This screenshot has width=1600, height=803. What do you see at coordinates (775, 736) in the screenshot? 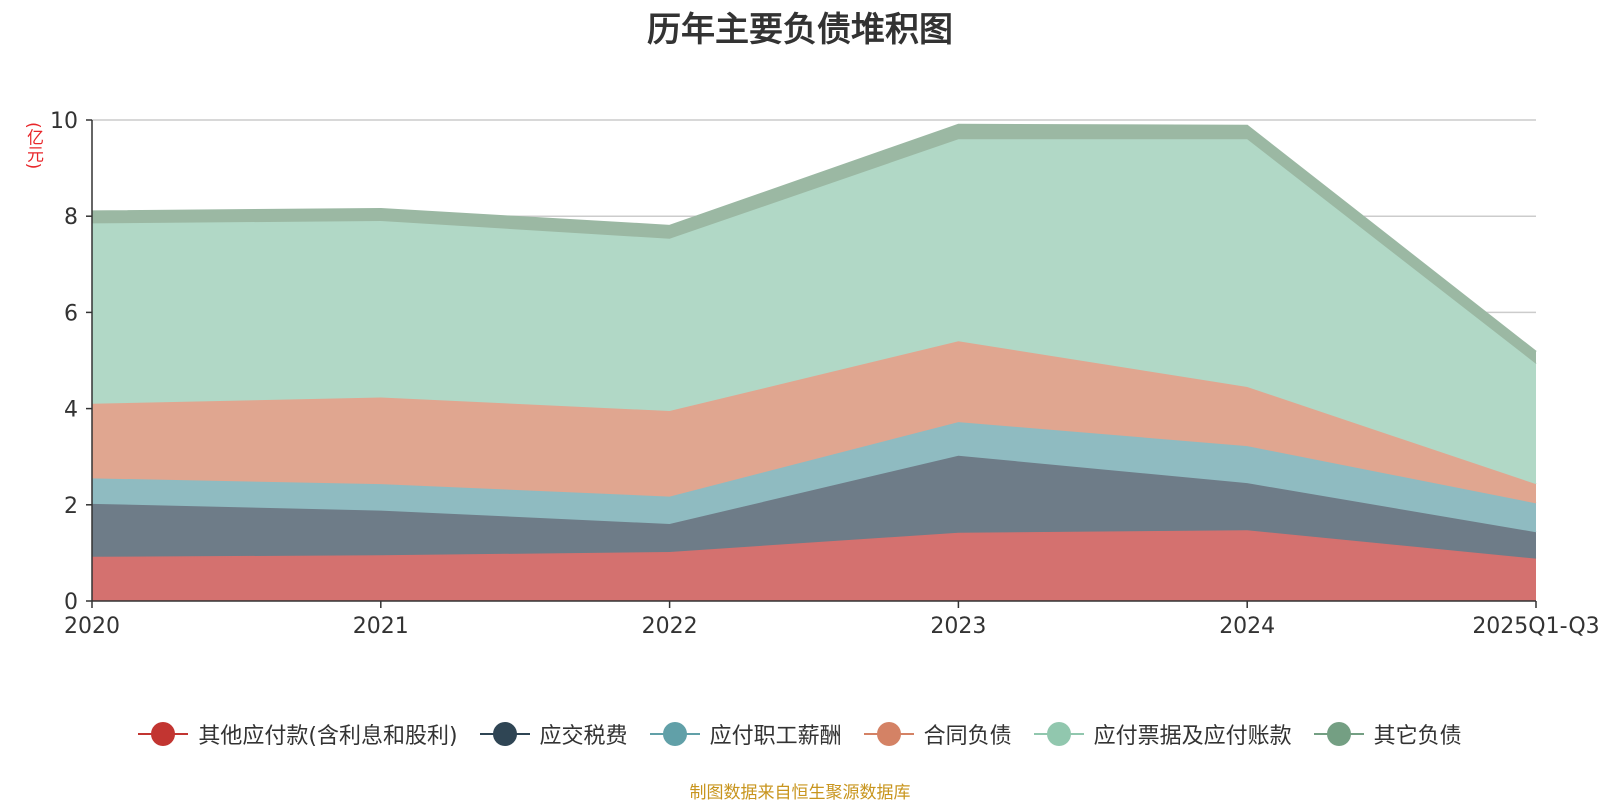
I see `legend-label: 应付职工薪酬` at bounding box center [775, 736].